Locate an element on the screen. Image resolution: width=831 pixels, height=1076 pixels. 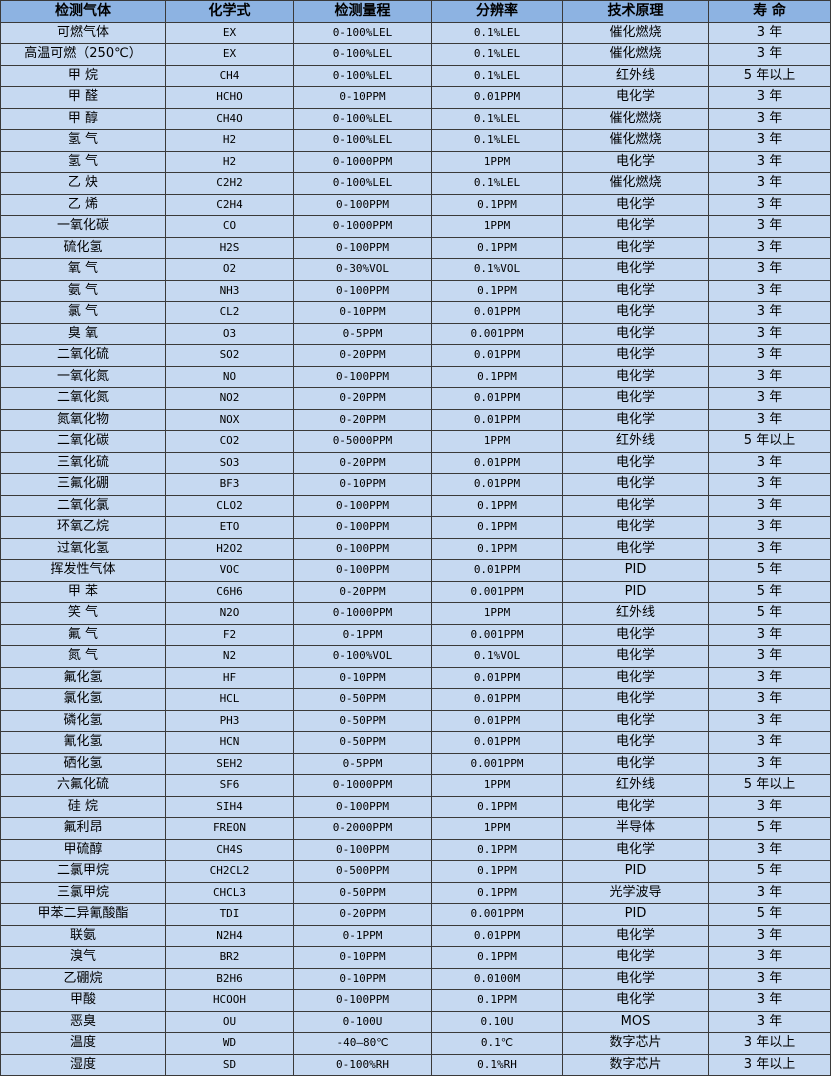
table-row: 乙 炔 C2H2 0-100%LEL 0.1%LEL 催化燃烧 3 年 is located at coordinates (415, 183).